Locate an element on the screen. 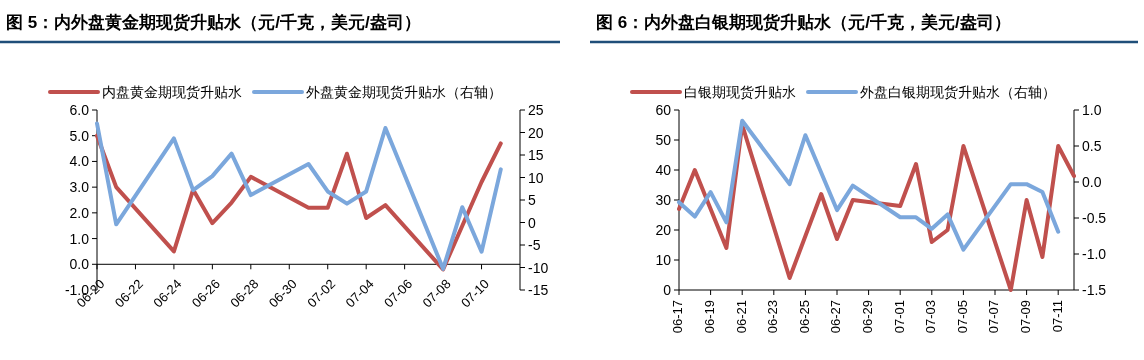 The height and width of the screenshot is (360, 1144). y-tick-label: 5.0 is located at coordinates (79, 135).